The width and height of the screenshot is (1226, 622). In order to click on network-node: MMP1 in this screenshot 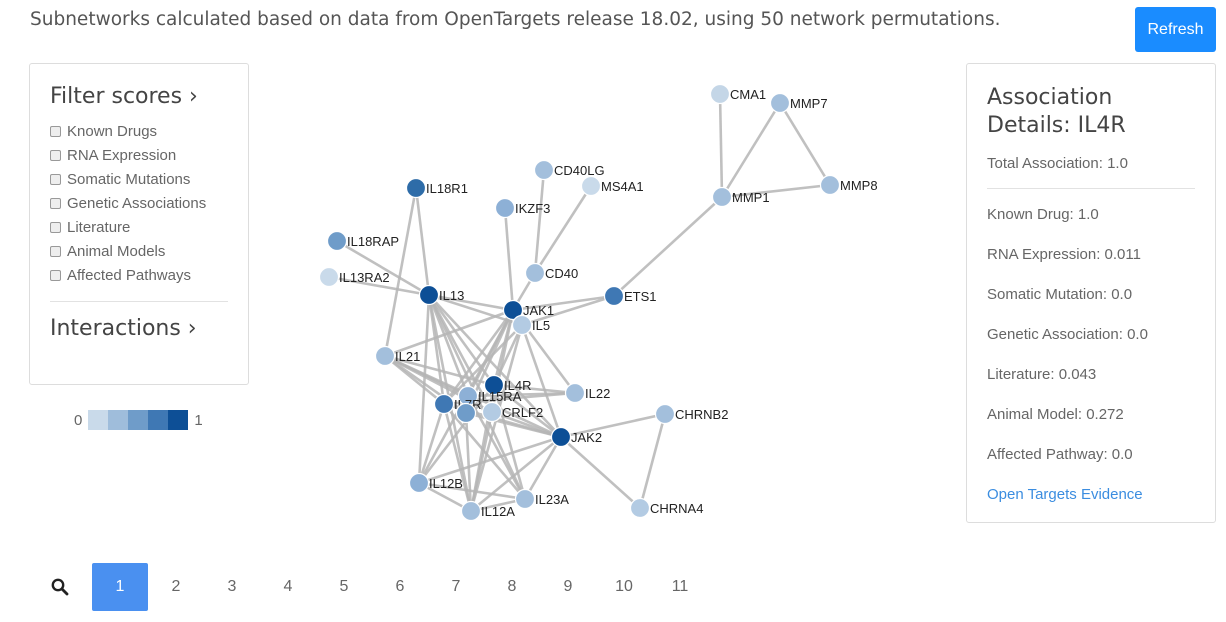, I will do `click(740, 197)`.